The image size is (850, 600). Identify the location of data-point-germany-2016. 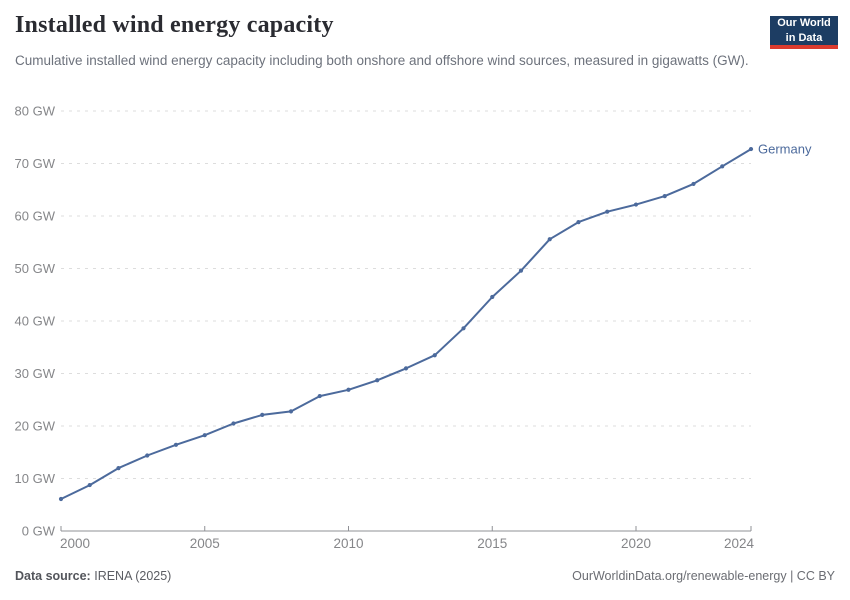
(521, 270).